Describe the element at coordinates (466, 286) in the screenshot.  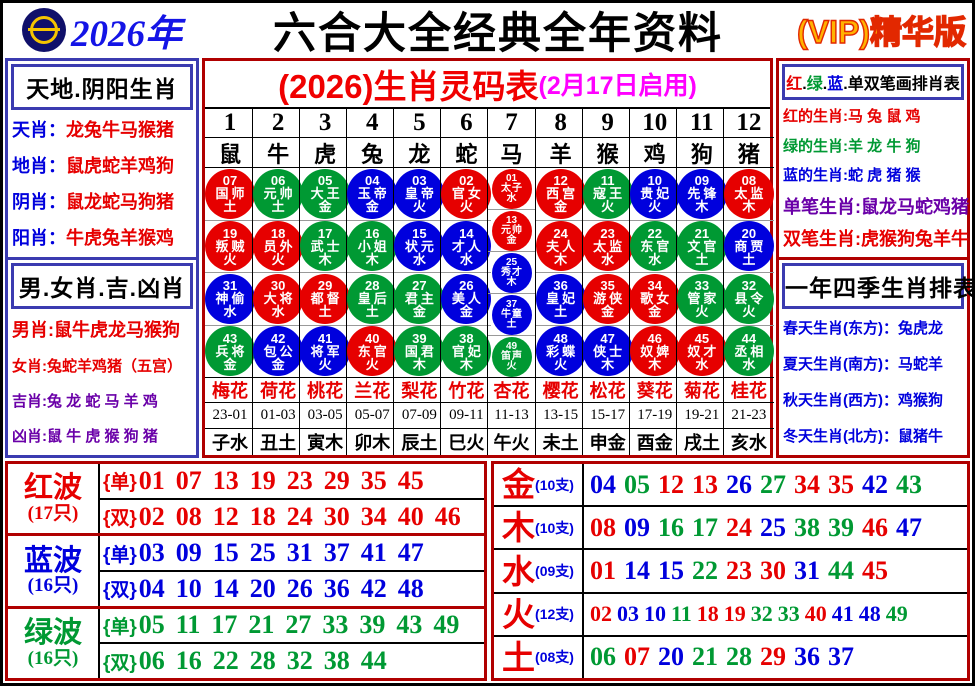
I see `ball-number: 26` at that location.